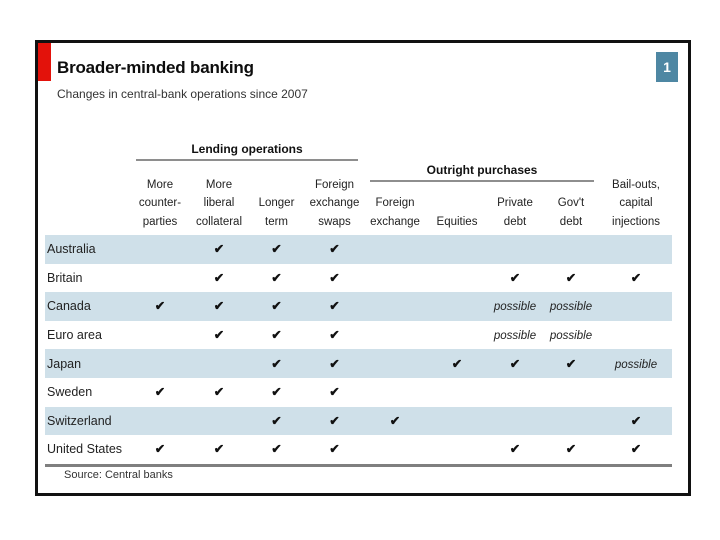 The height and width of the screenshot is (540, 720). I want to click on table-row: United States ✔ ✔ ✔ ✔ ✔ ✔ ✔, so click(358, 449).